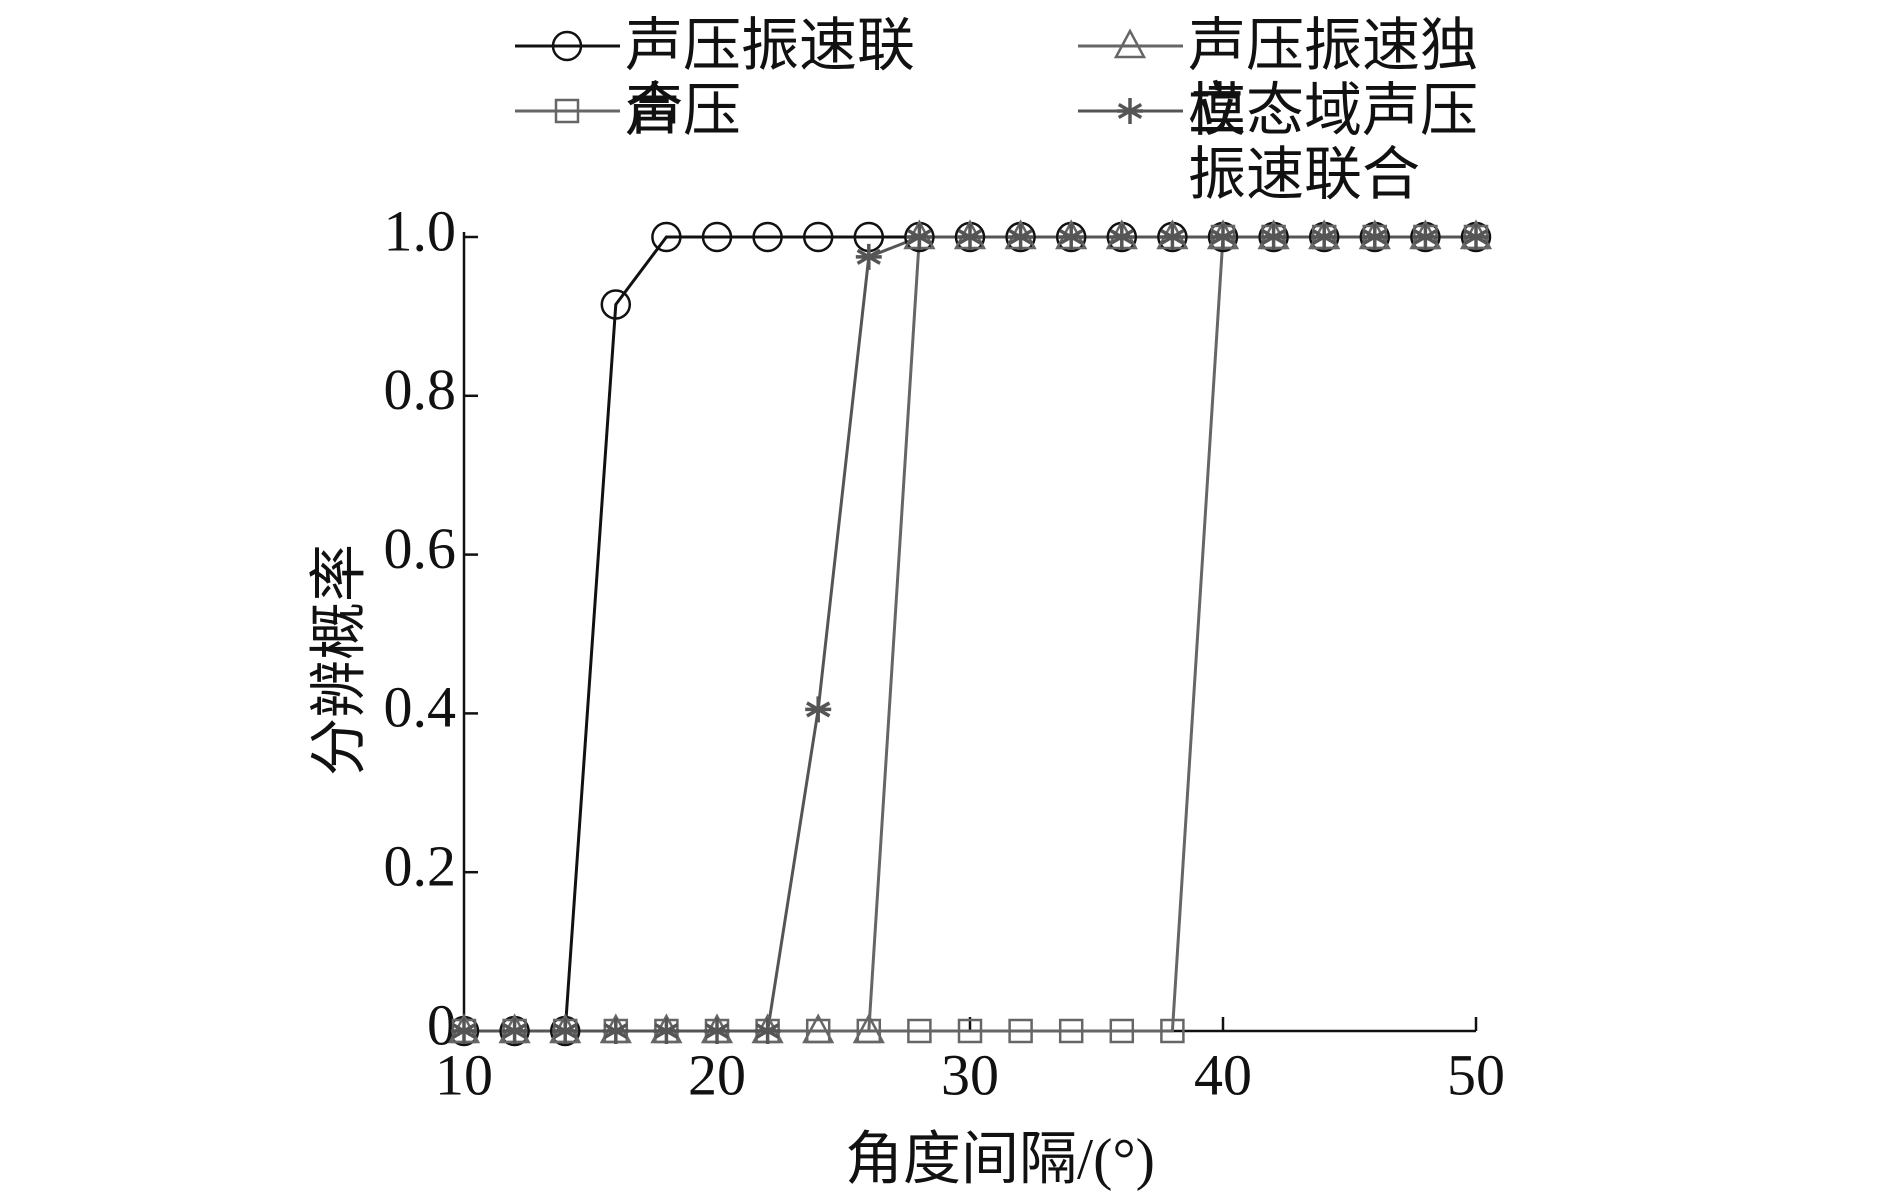  I want to click on y-tick-label: 1.0, so click(420, 230).